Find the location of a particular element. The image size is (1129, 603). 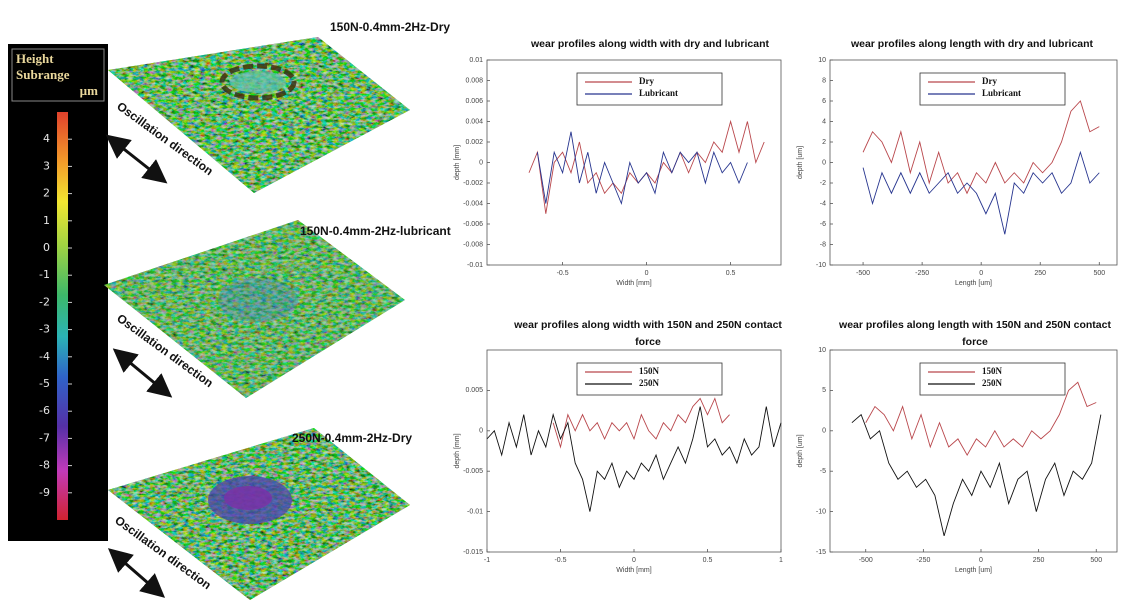

colorbar-title: Height is located at coordinates (35, 58).